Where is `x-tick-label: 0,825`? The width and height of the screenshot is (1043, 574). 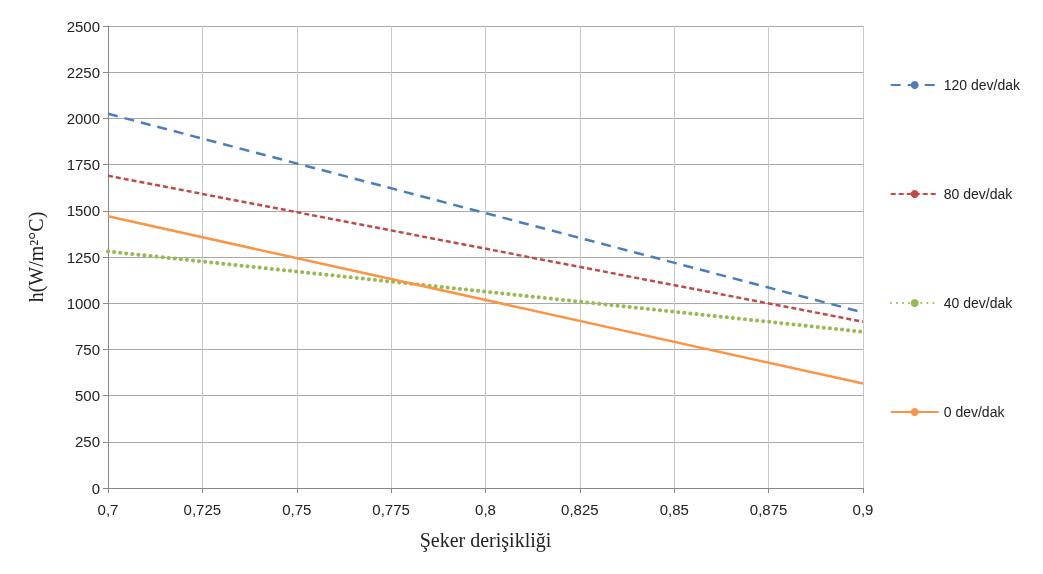 x-tick-label: 0,825 is located at coordinates (580, 509).